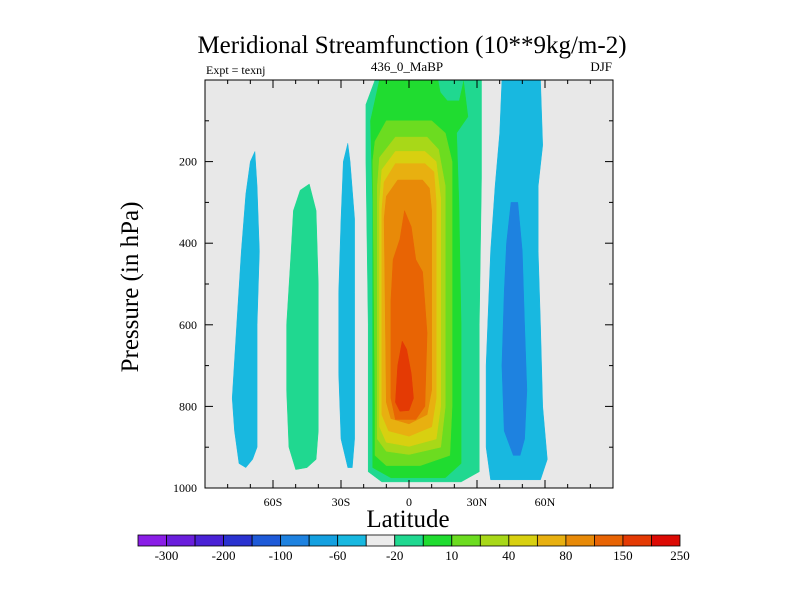 Image resolution: width=800 pixels, height=600 pixels. What do you see at coordinates (273, 502) in the screenshot?
I see `x-tick-label: 60S` at bounding box center [273, 502].